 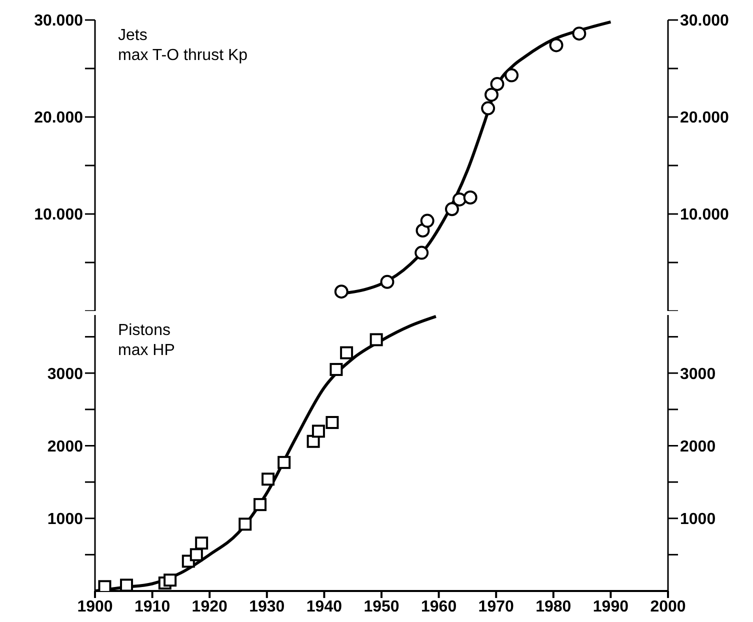 I want to click on x-tick-label: 1980, so click(x=554, y=607).